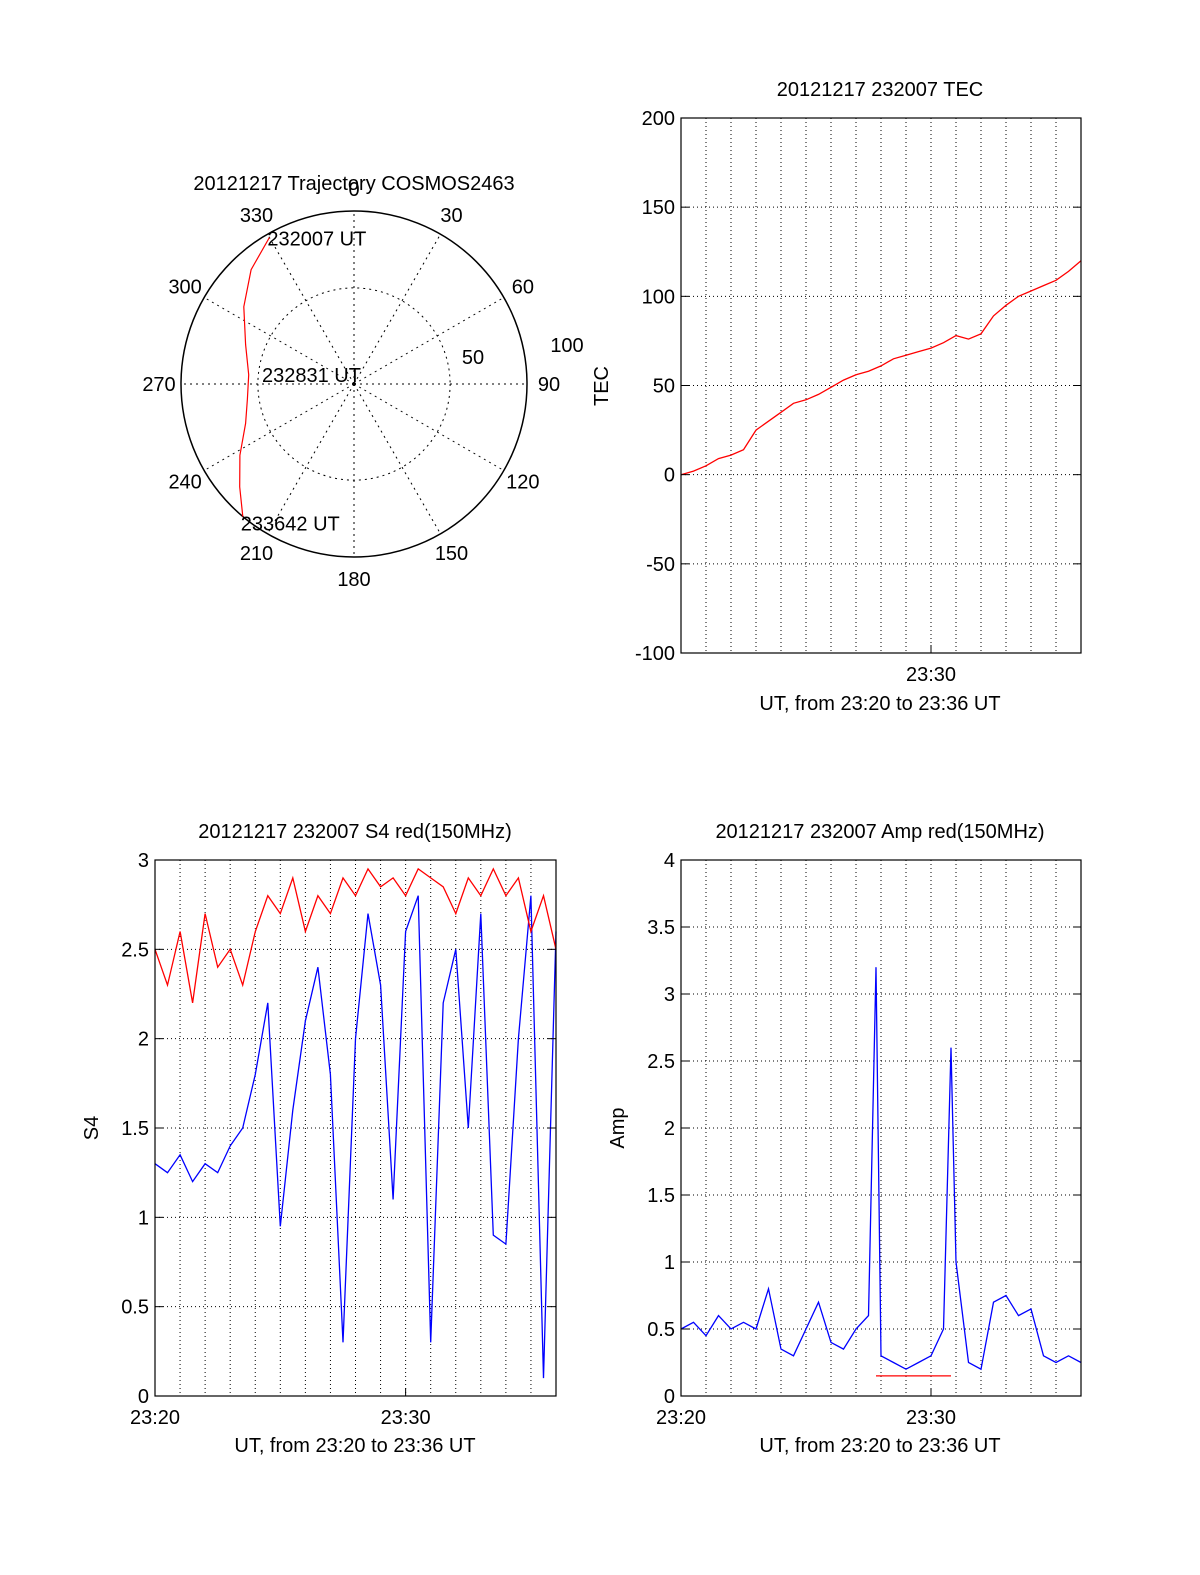 This screenshot has height=1575, width=1200. What do you see at coordinates (311, 376) in the screenshot?
I see `trajectory-mid-label: 232831 UT` at bounding box center [311, 376].